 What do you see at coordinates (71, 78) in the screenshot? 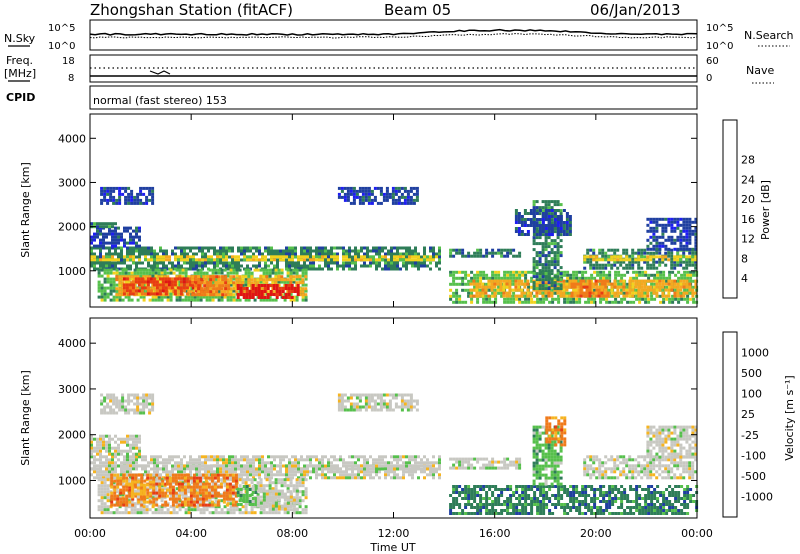
I see `freq-tick-bottom: 8` at bounding box center [71, 78].